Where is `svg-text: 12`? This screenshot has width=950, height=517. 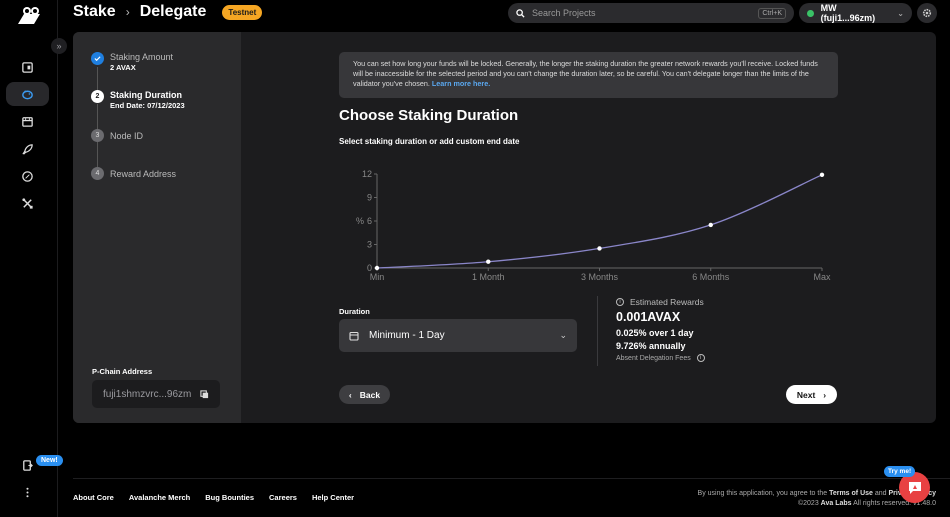 svg-text: 12 is located at coordinates (367, 174).